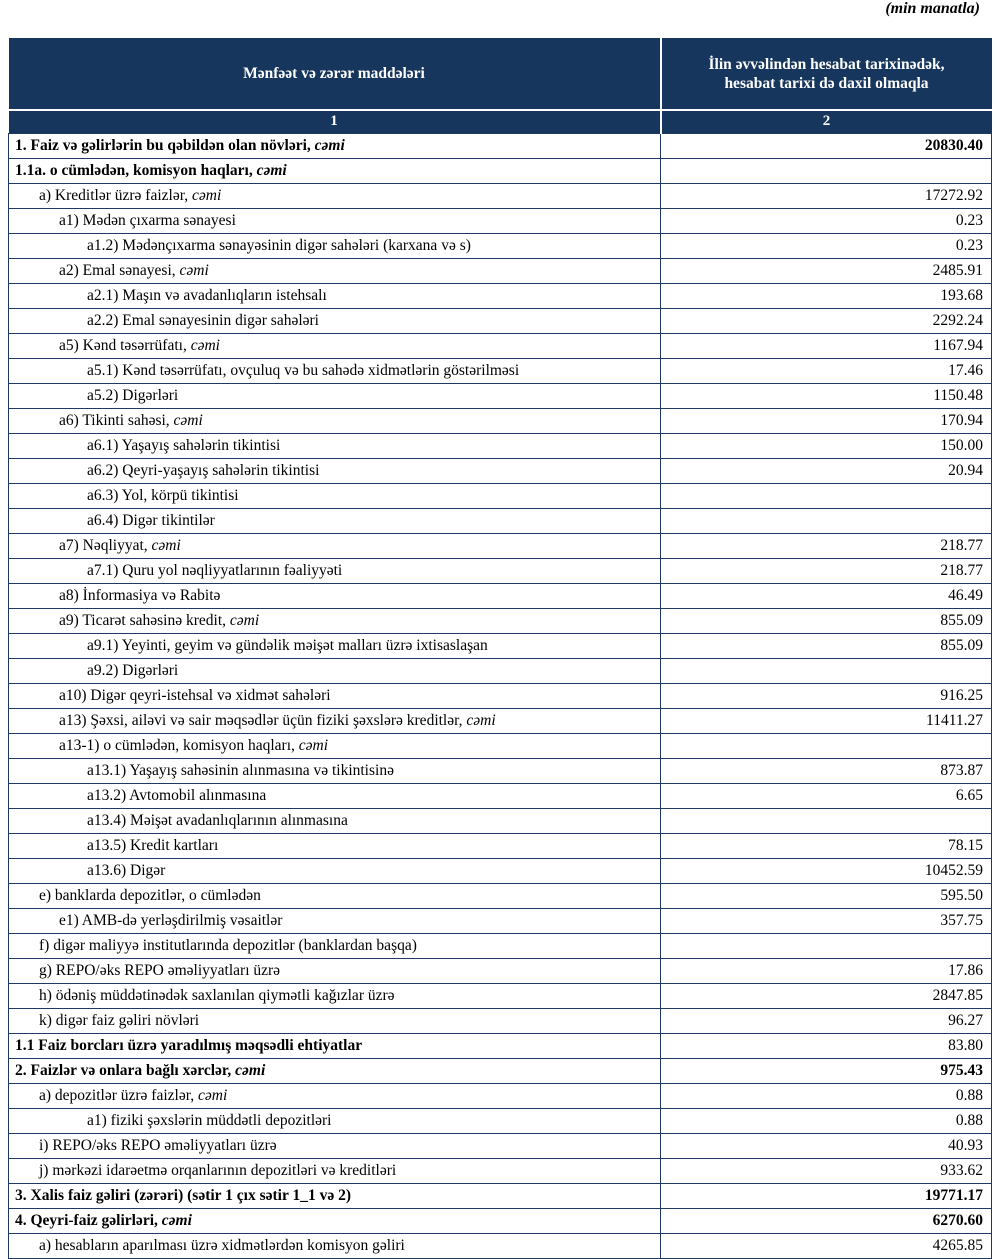 This screenshot has height=1259, width=1000. Describe the element at coordinates (334, 545) in the screenshot. I see `row-label: a7) Nəqliyyat, cəmi` at that location.